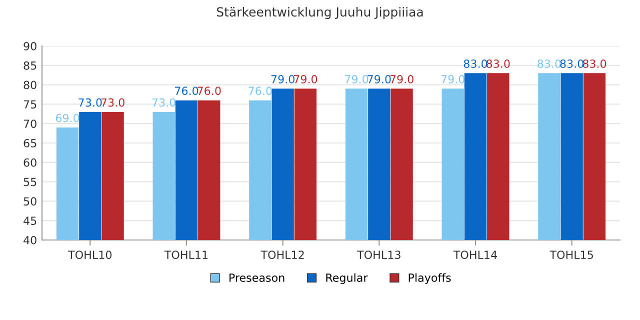  I want to click on y-tick-label: 90, so click(30, 46).